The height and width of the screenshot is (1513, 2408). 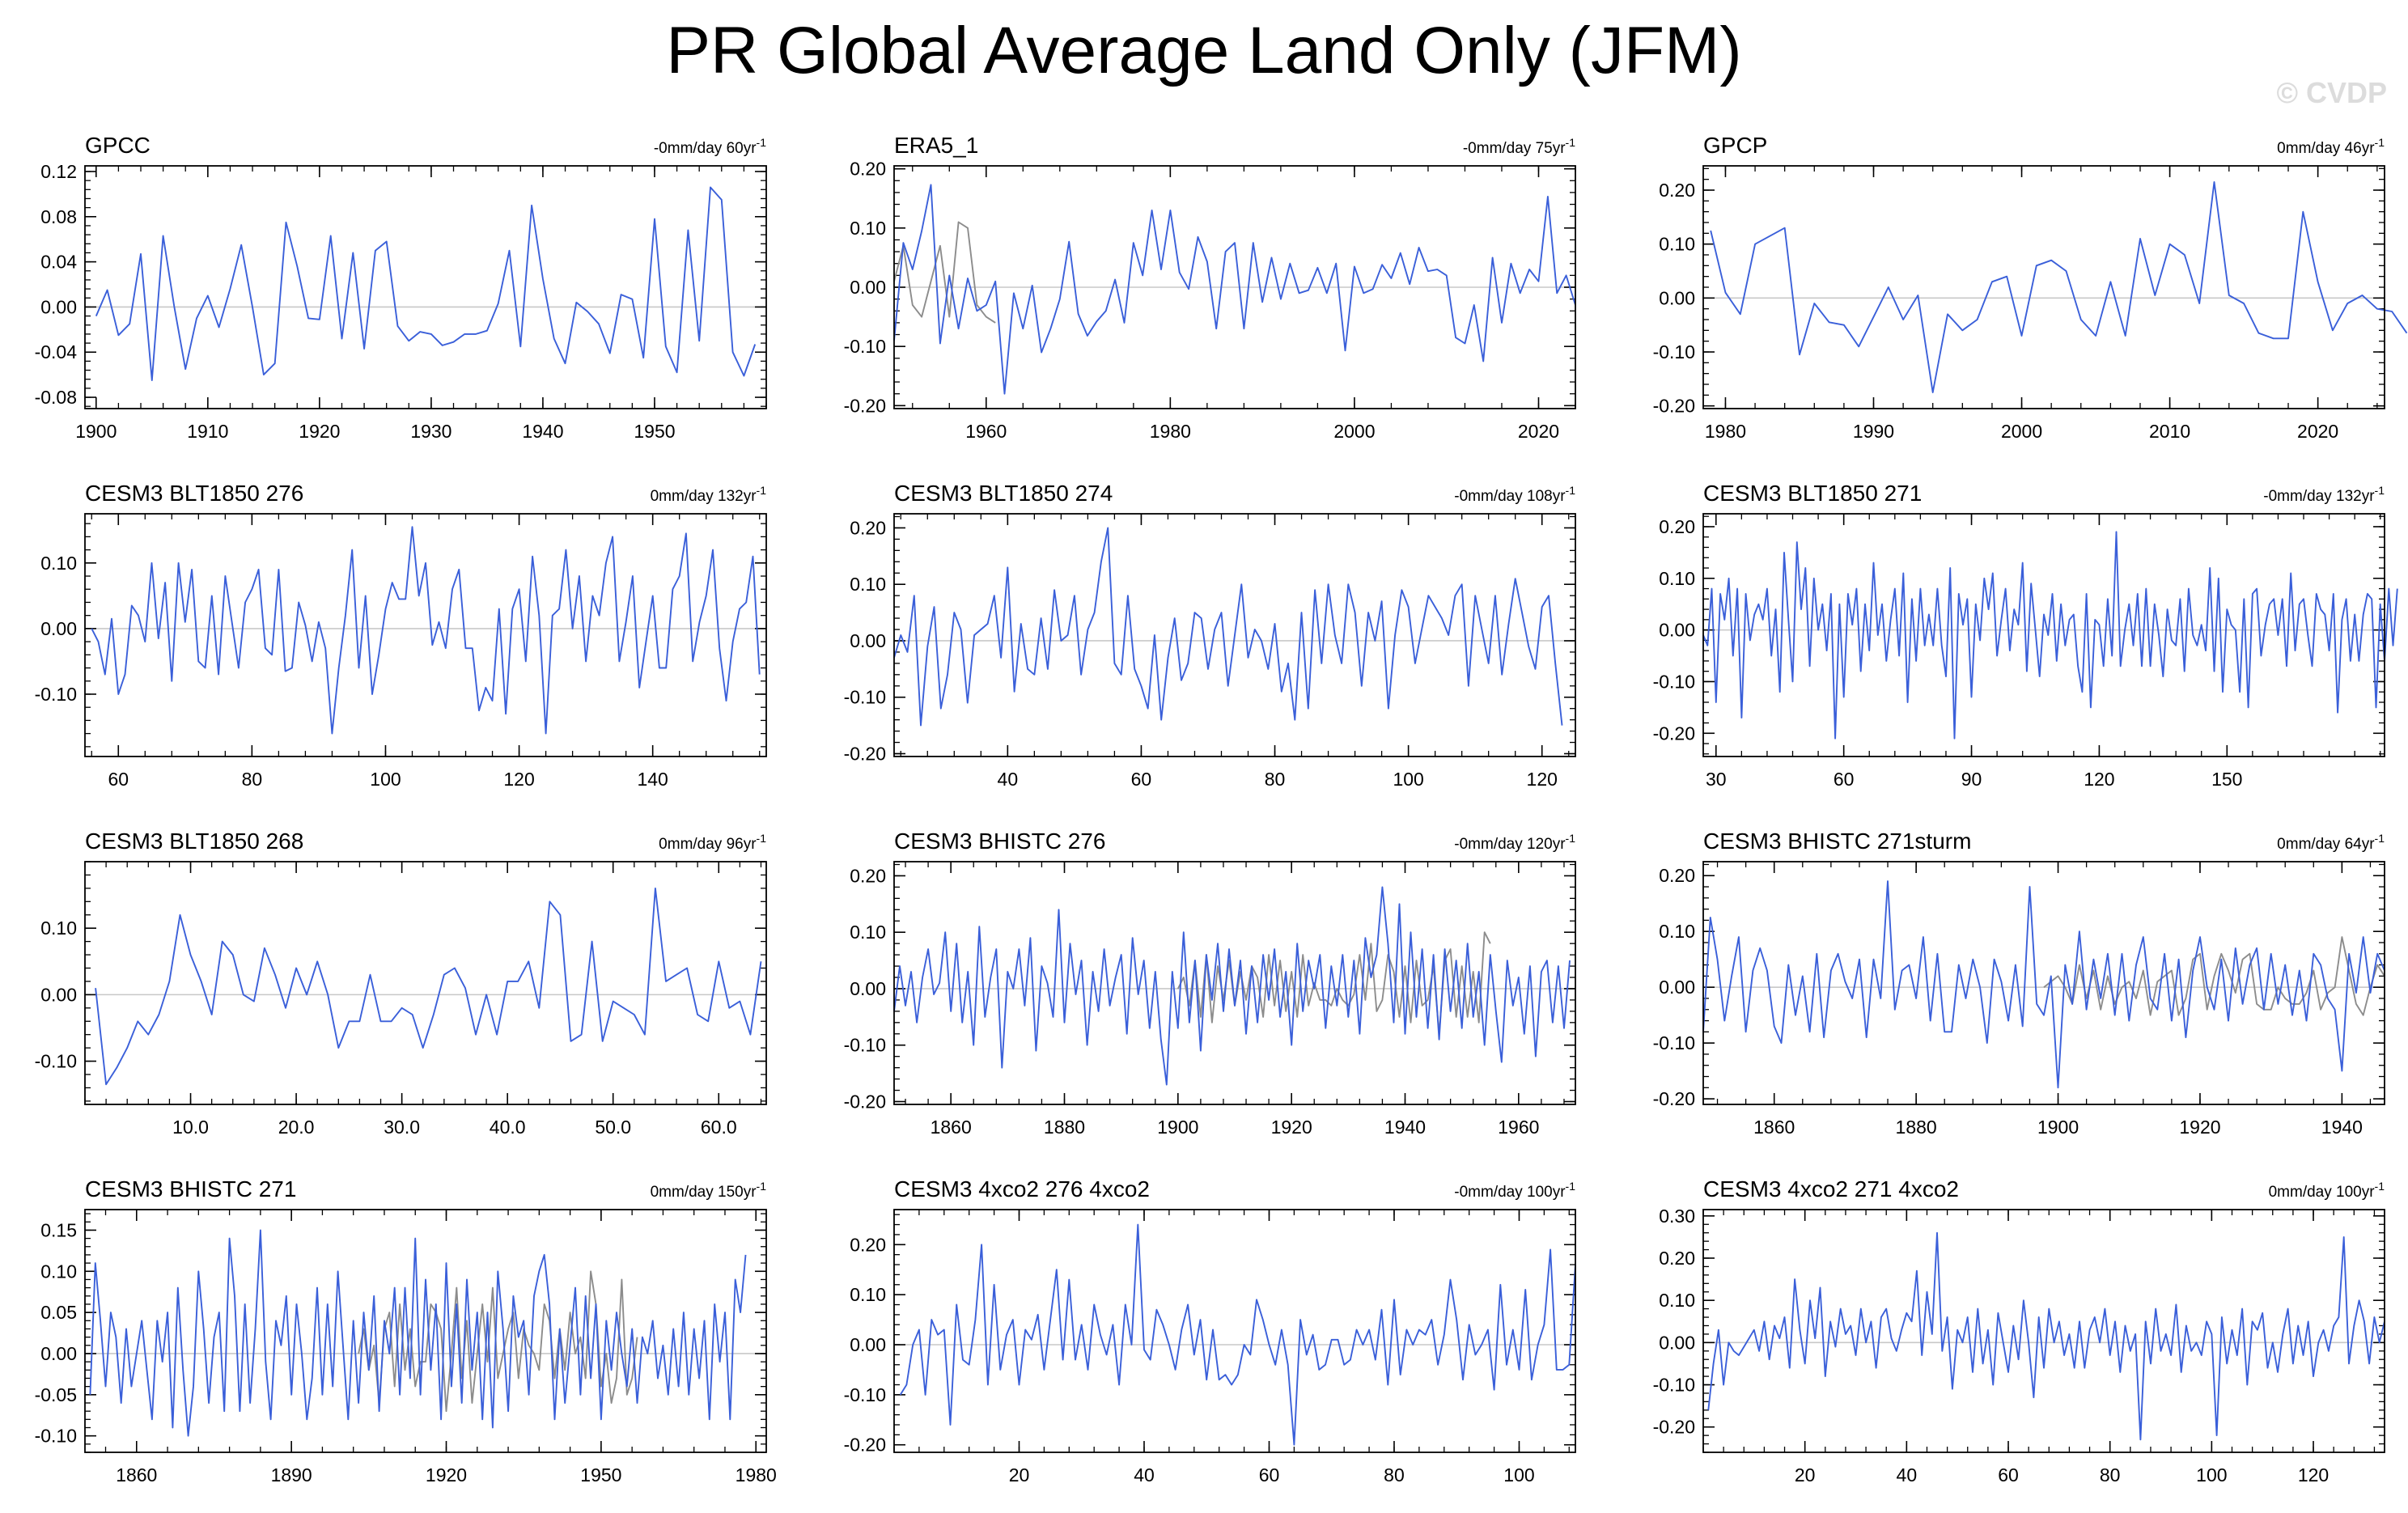 What do you see at coordinates (708, 844) in the screenshot?
I see `trend-value: 0mm/day 96yr` at bounding box center [708, 844].